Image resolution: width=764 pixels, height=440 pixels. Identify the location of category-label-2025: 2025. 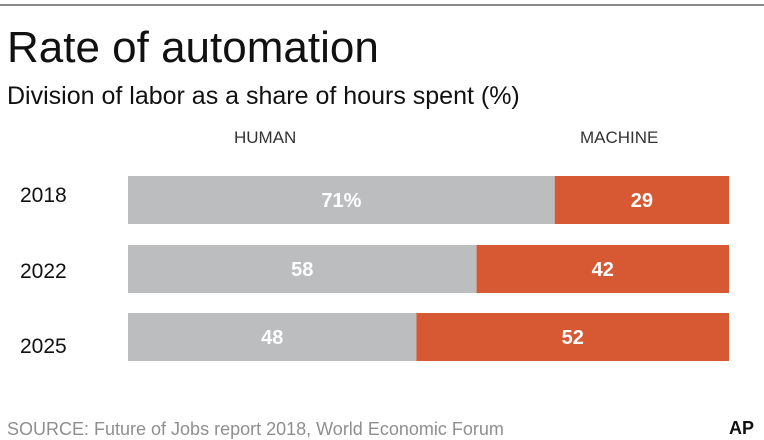
(43, 346).